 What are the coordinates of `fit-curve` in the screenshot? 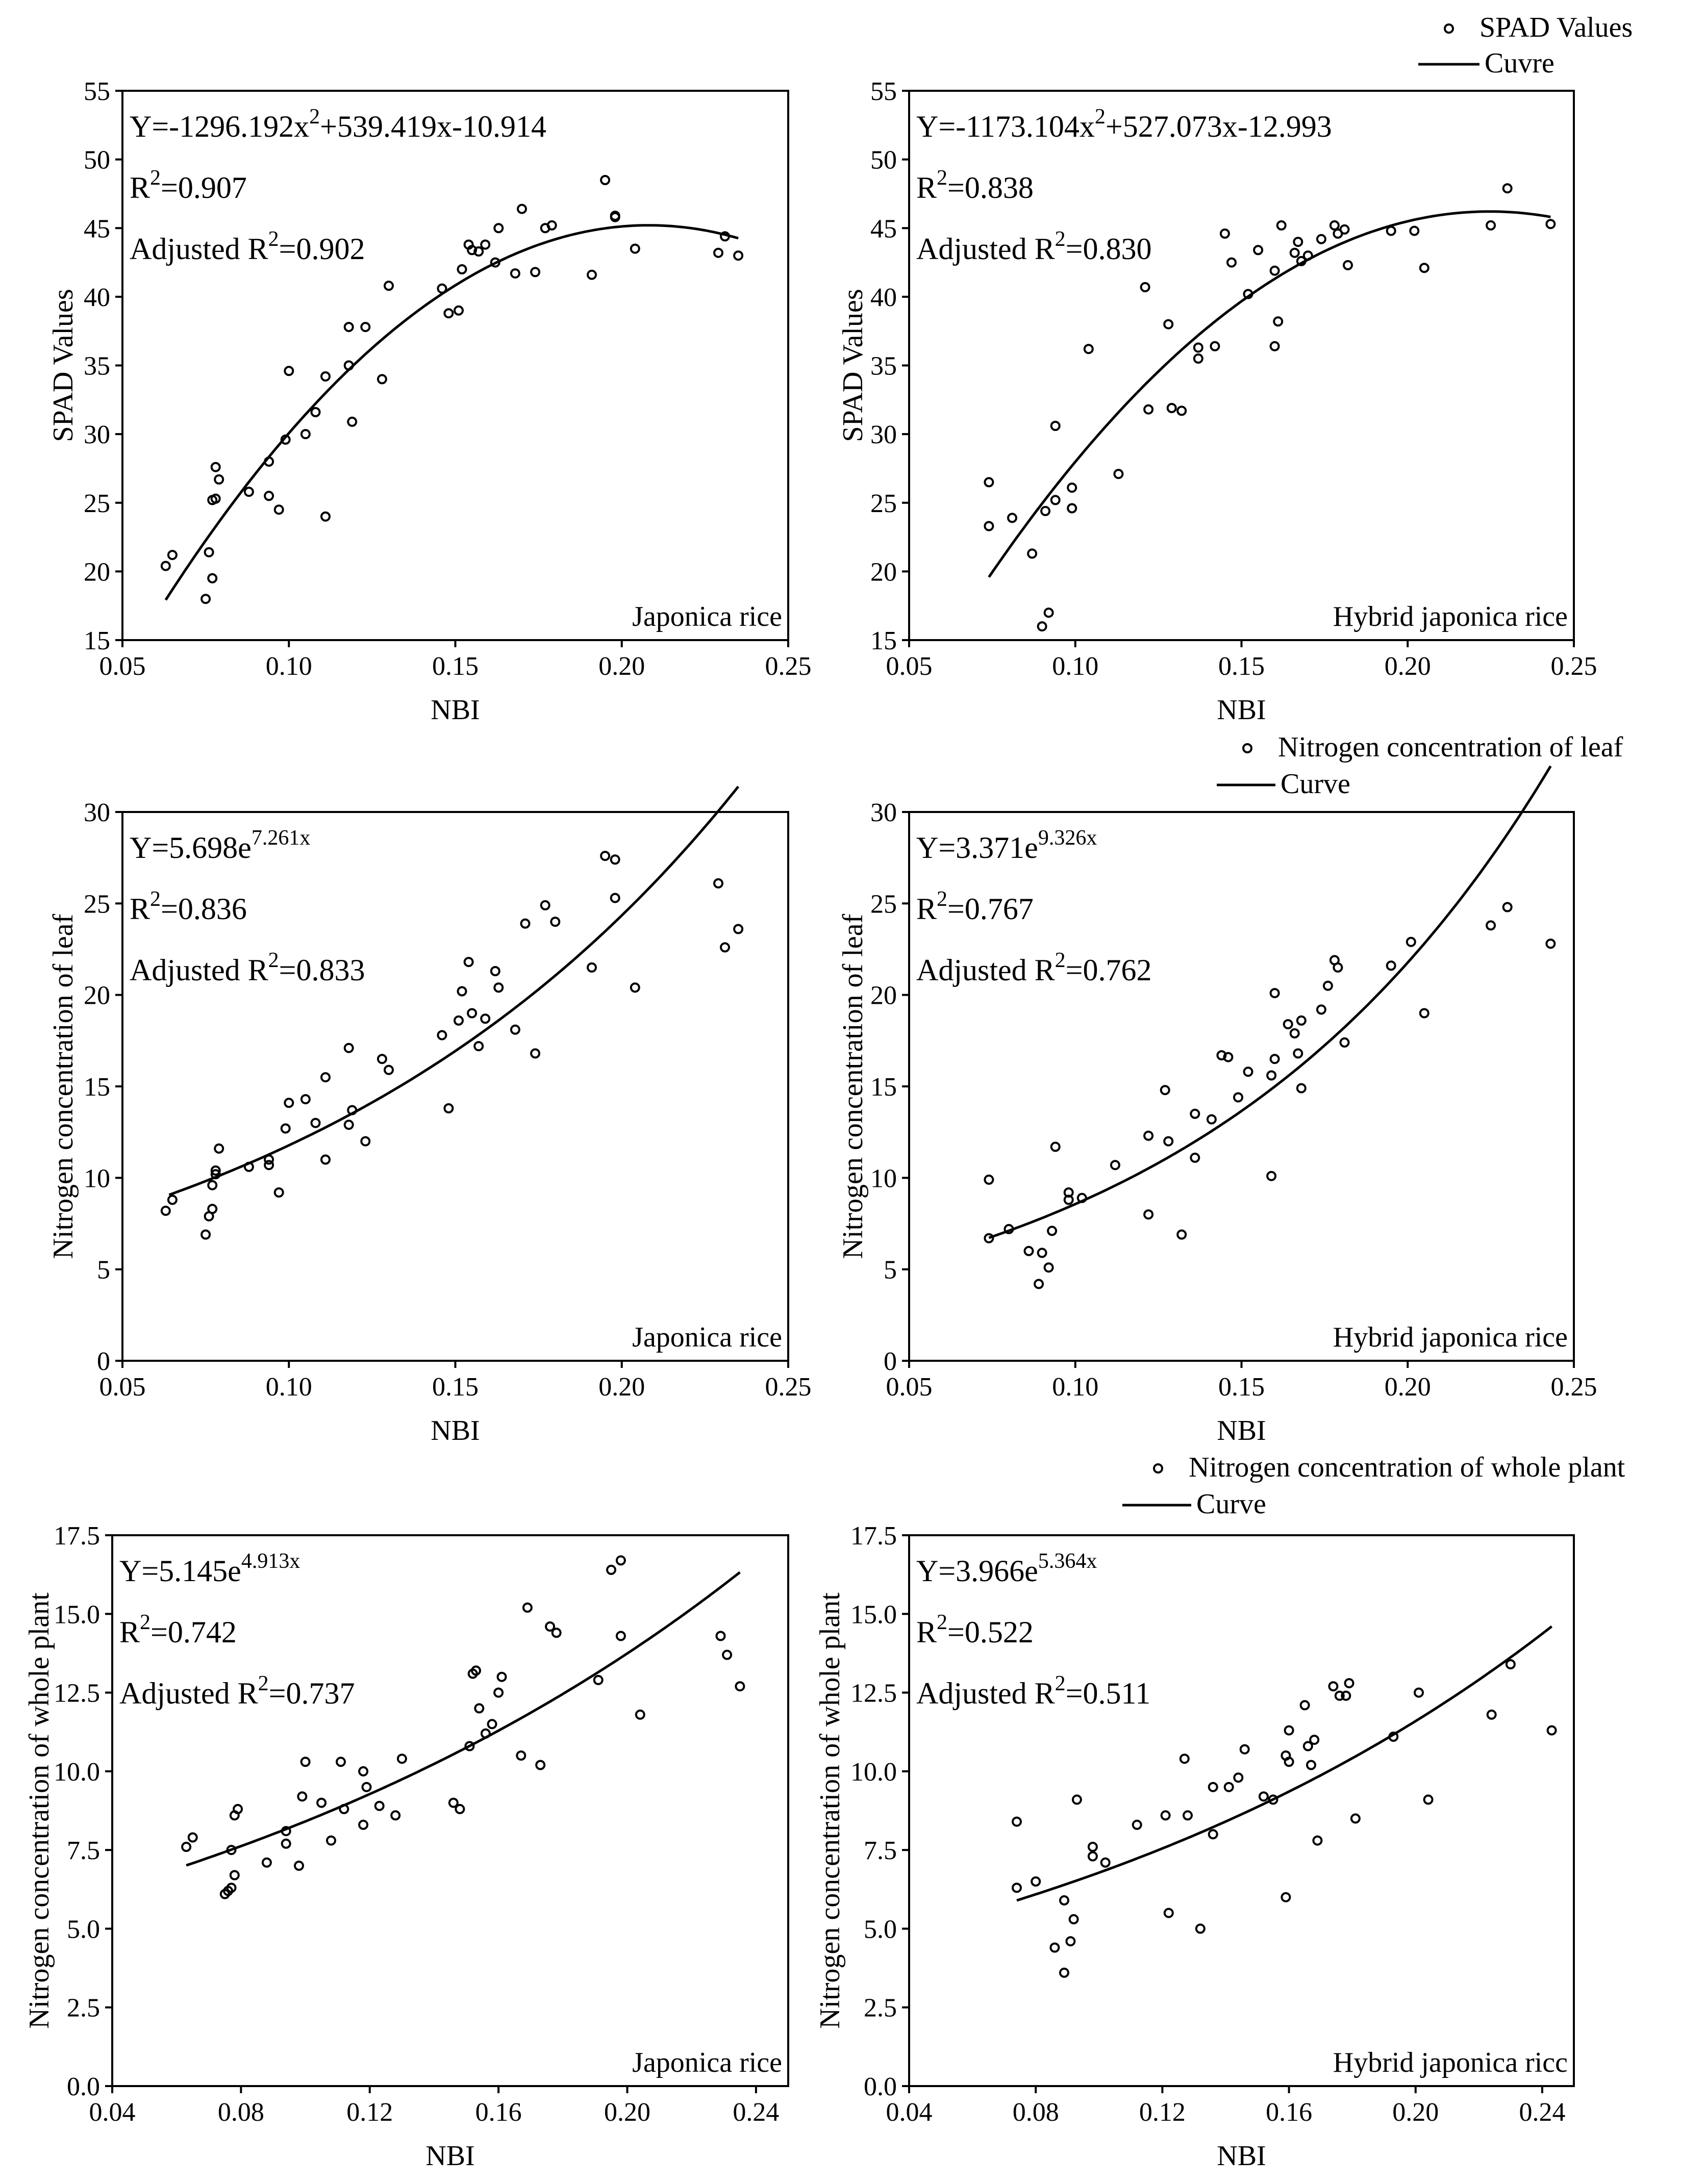 It's located at (1270, 1002).